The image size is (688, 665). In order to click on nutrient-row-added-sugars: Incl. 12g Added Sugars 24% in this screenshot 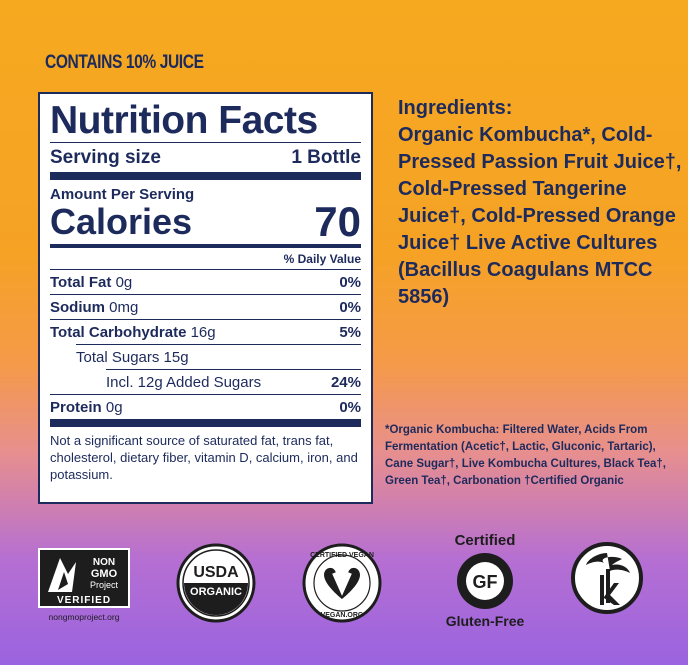, I will do `click(205, 382)`.